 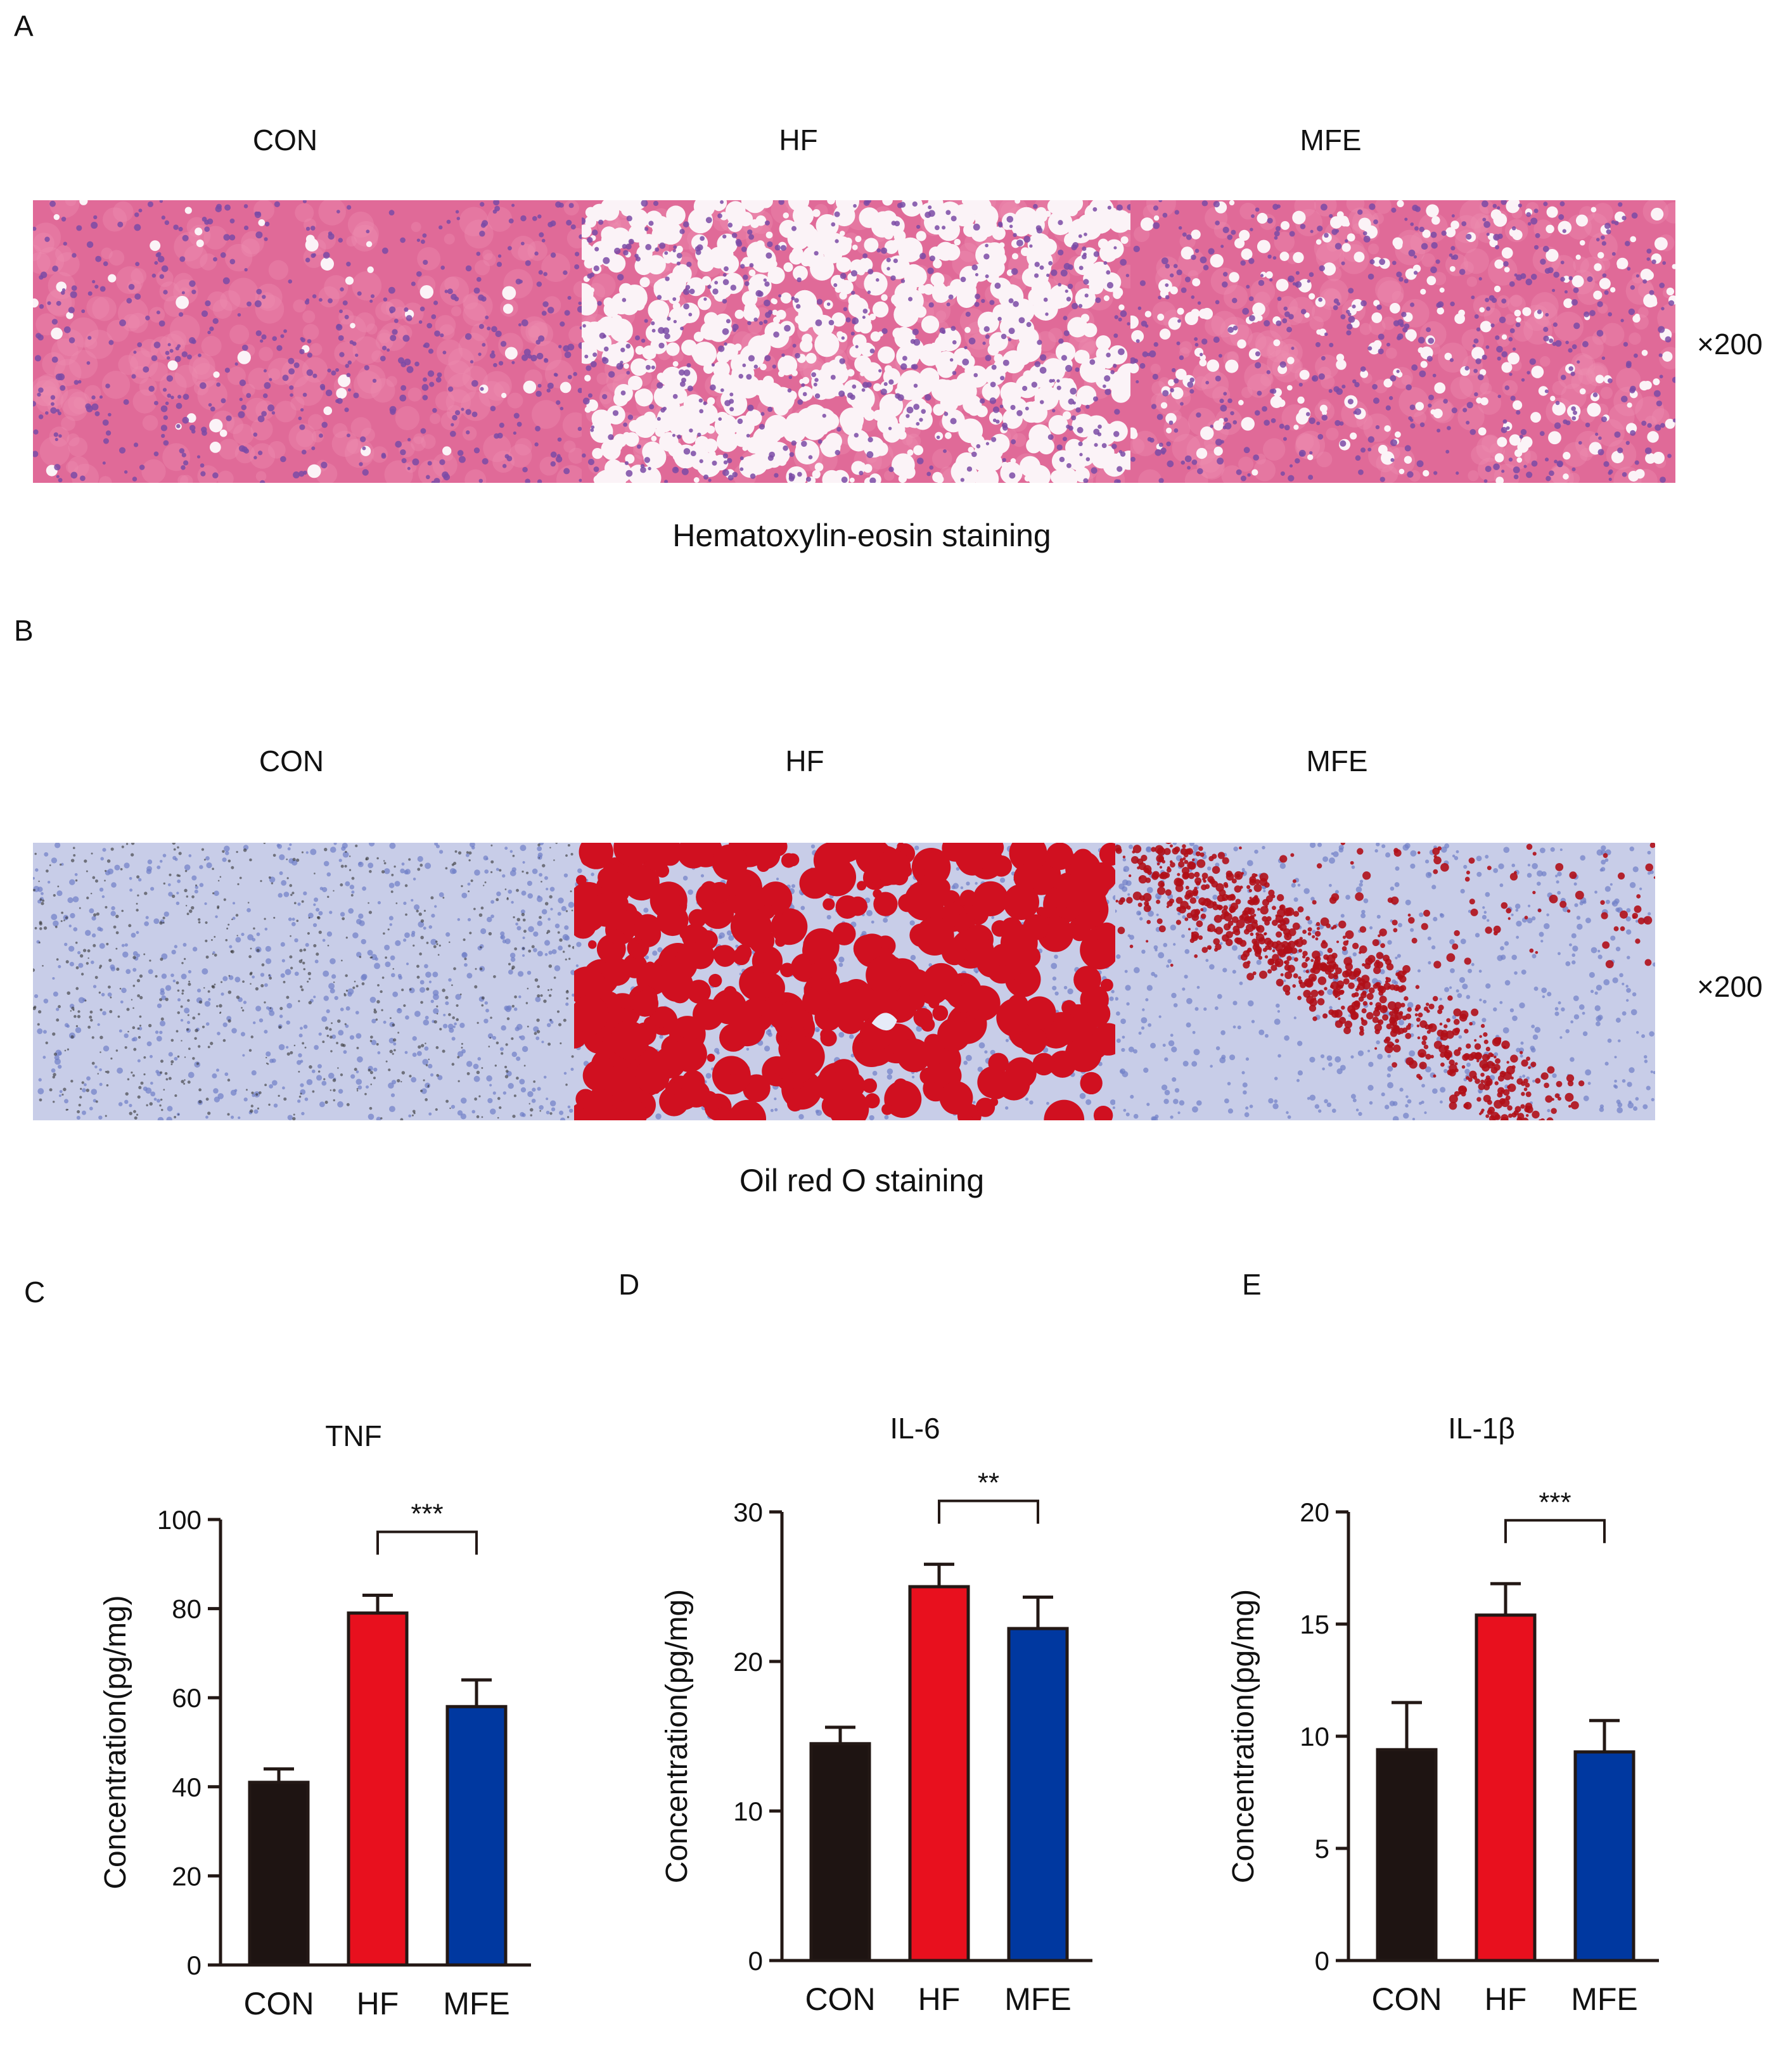 I want to click on y-tick-label: 60, so click(x=187, y=1698).